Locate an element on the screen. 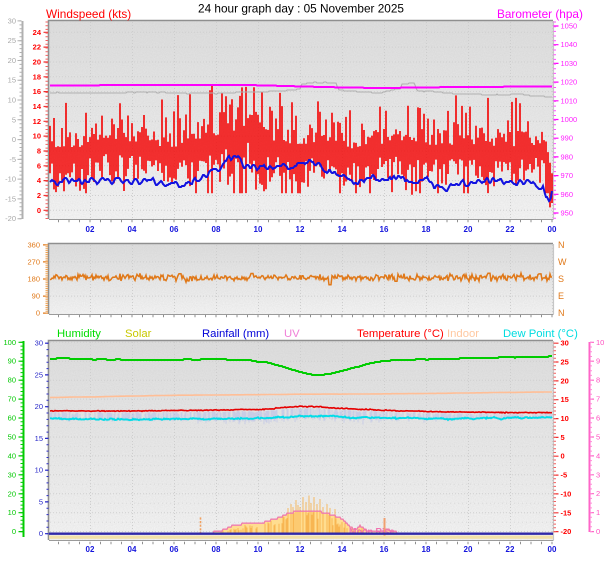  svg-text: Humidity is located at coordinates (79, 334).